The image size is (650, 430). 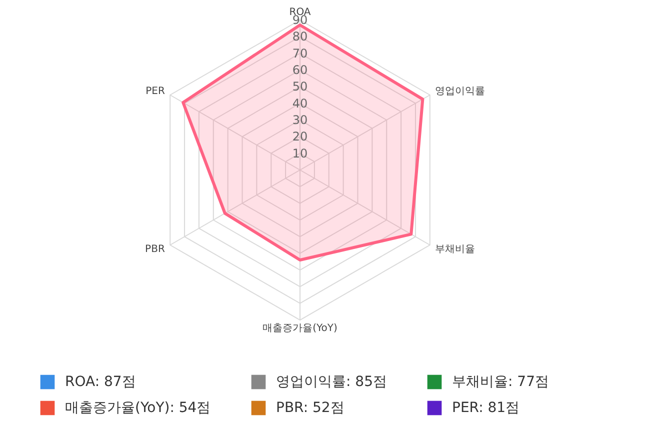 I want to click on spoke-label: 매출증가율(YoY), so click(x=300, y=328).